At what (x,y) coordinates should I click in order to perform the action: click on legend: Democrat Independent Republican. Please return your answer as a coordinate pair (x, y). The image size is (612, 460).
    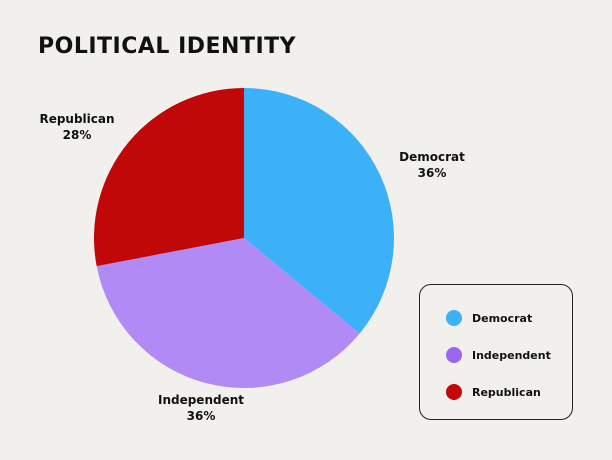
    Looking at the image, I should click on (496, 352).